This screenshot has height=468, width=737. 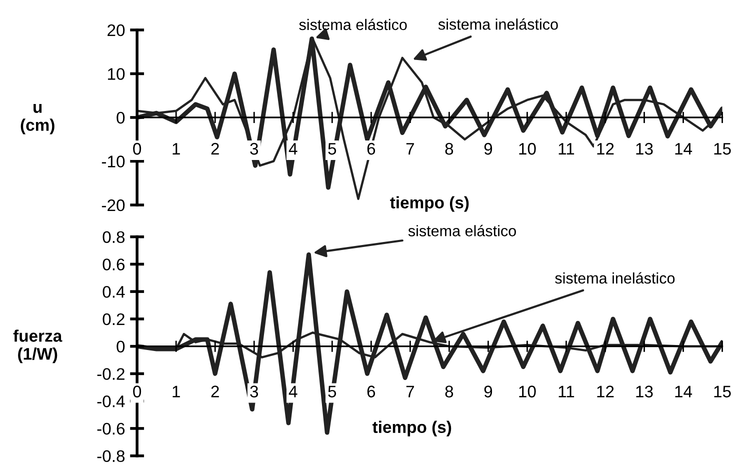 I want to click on y-tick-label: 0.2, so click(x=113, y=319).